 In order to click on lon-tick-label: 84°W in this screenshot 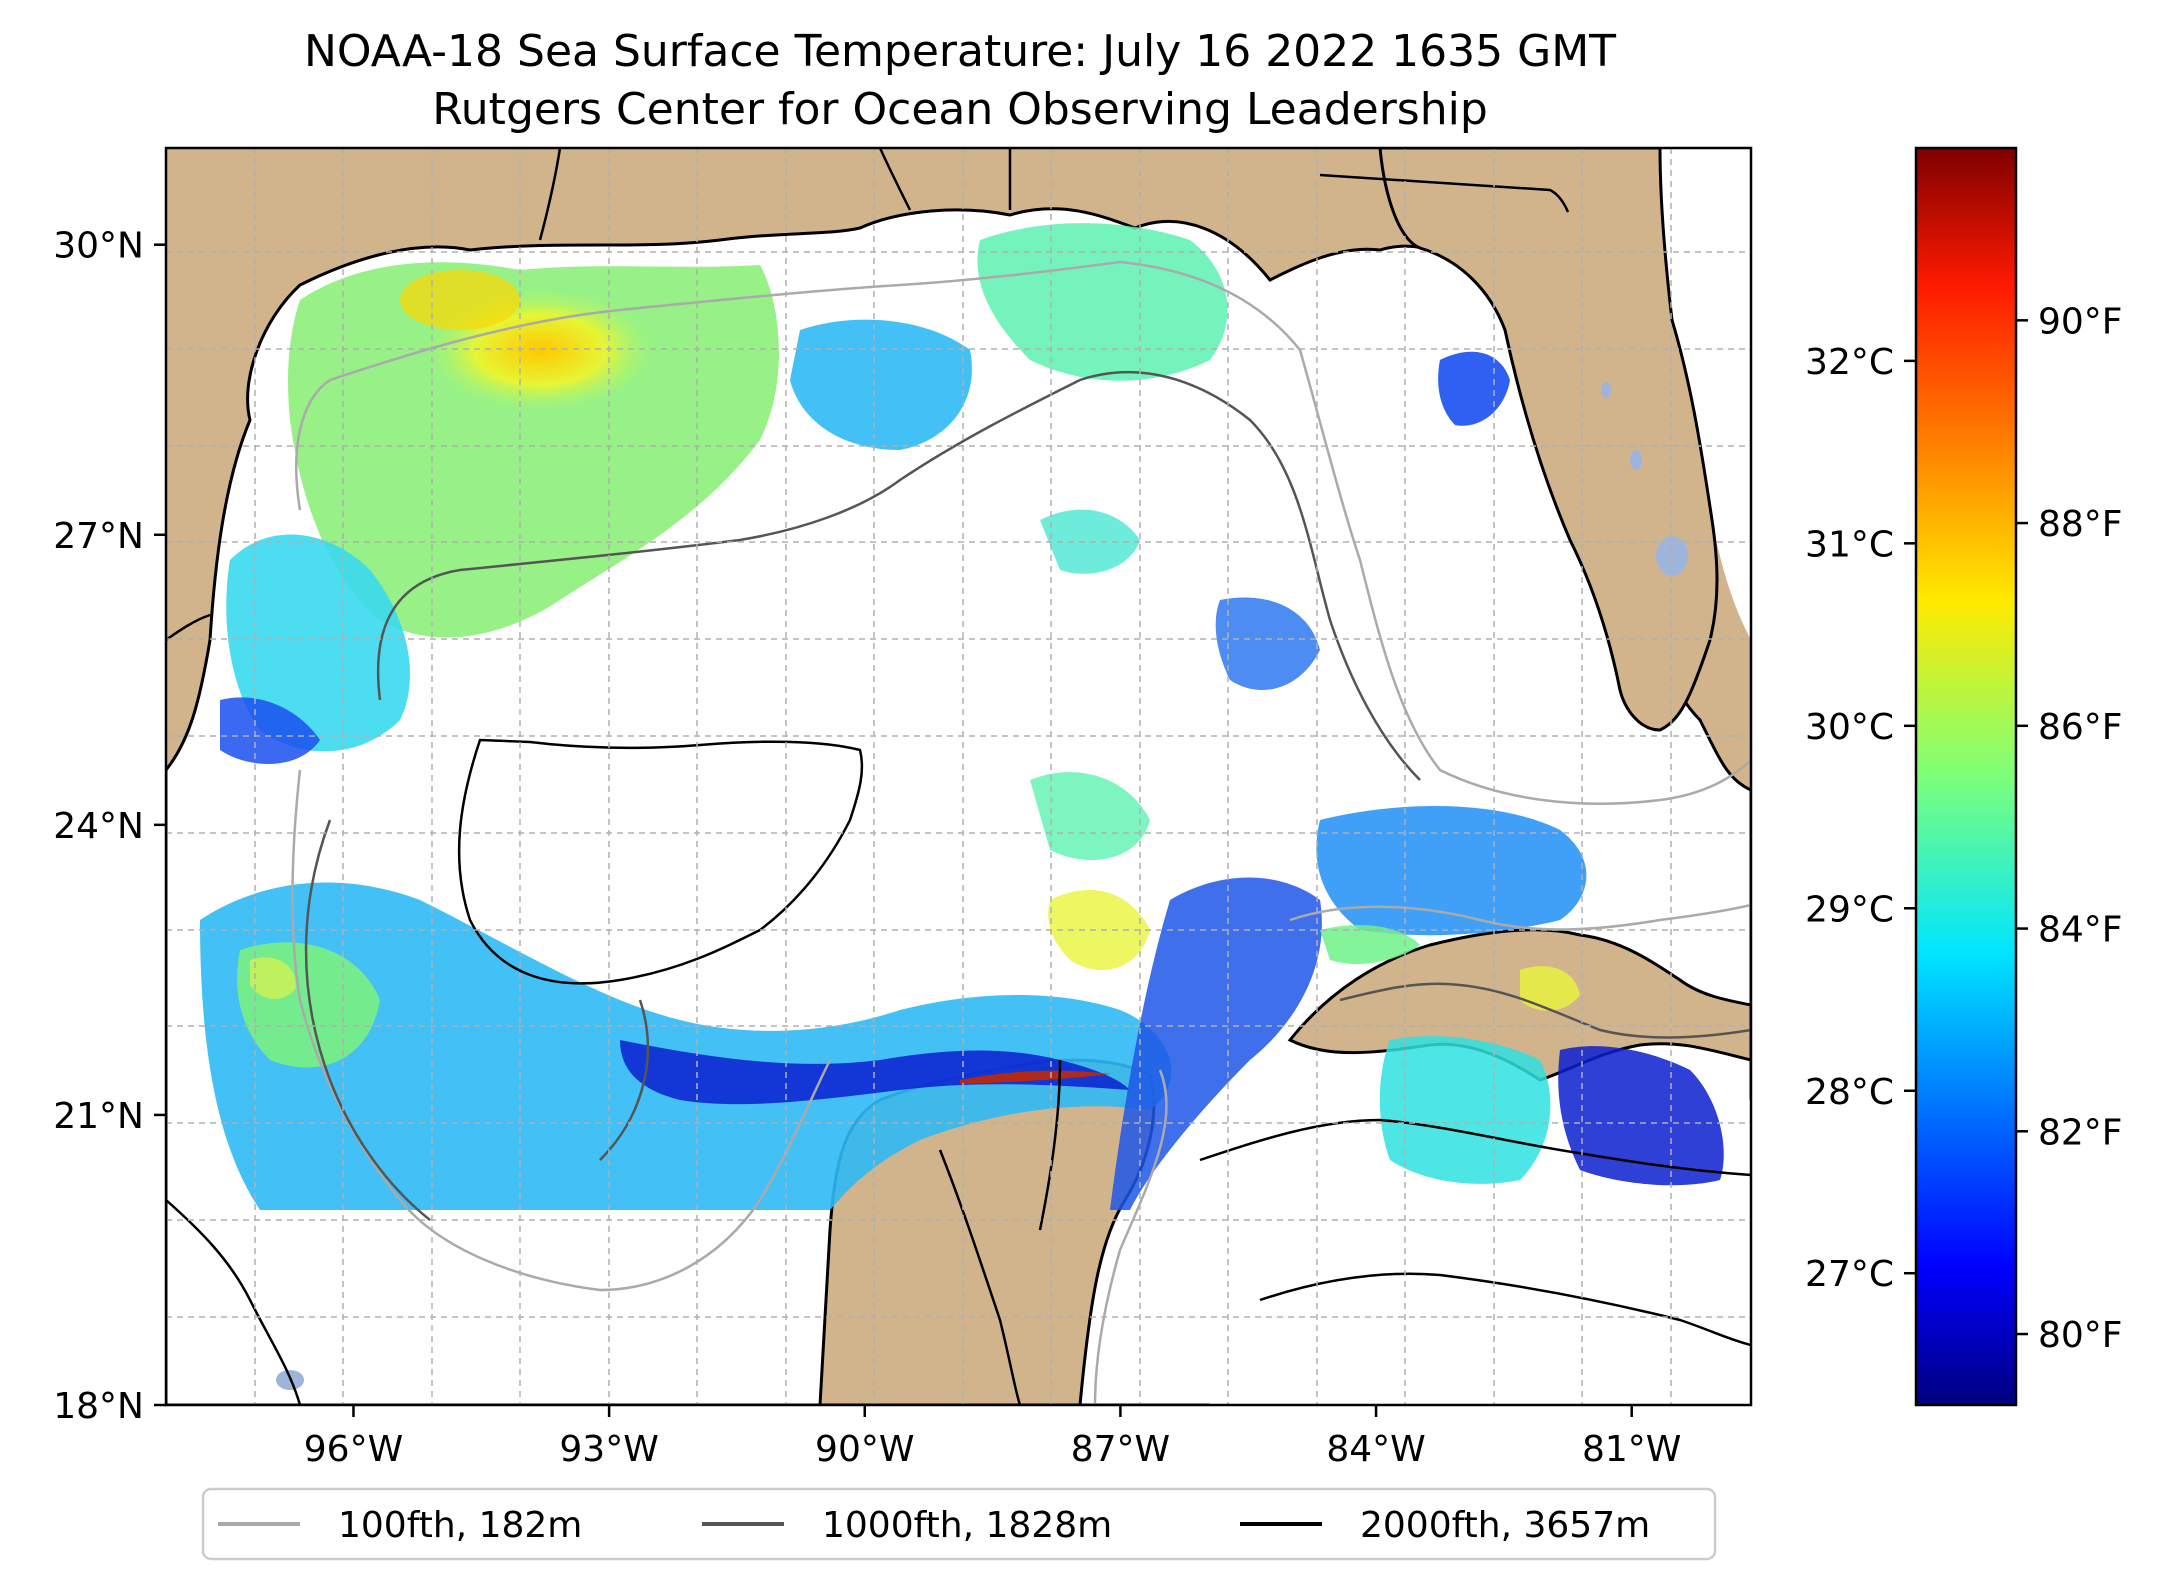, I will do `click(1375, 1449)`.